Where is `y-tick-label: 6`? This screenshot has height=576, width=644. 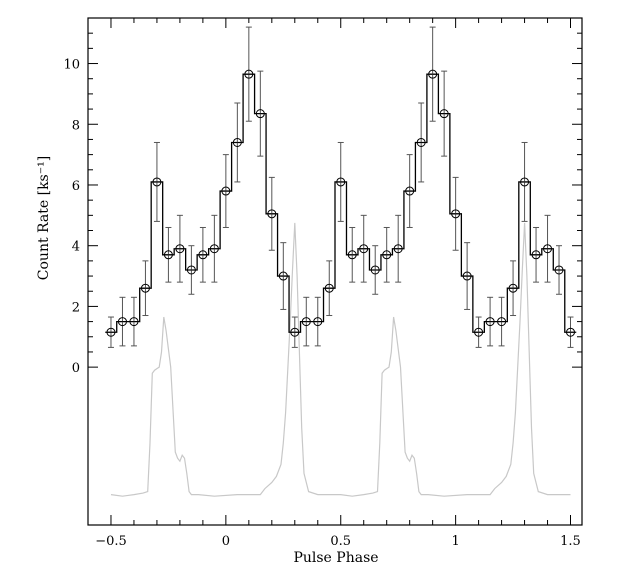 y-tick-label: 6 is located at coordinates (76, 186).